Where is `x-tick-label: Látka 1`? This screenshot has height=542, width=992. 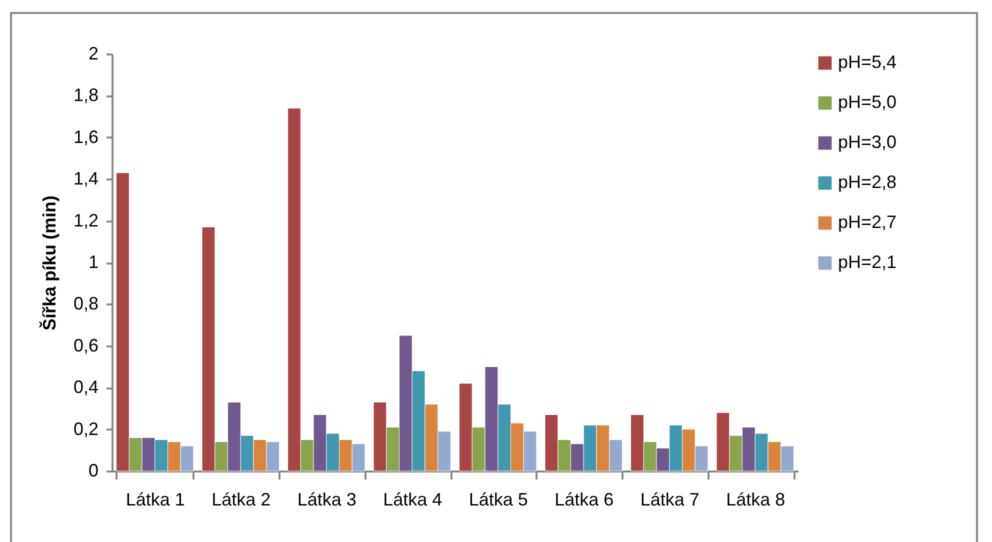 x-tick-label: Látka 1 is located at coordinates (155, 500).